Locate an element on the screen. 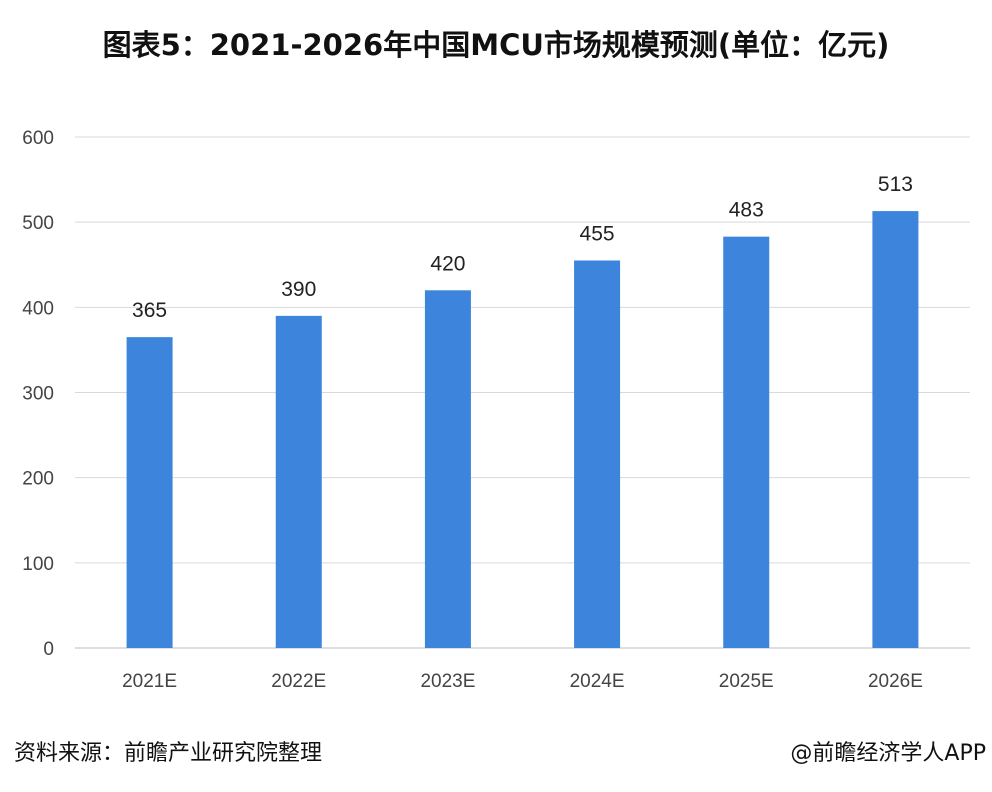 The height and width of the screenshot is (792, 992). x-tick-label: 2022E is located at coordinates (298, 681).